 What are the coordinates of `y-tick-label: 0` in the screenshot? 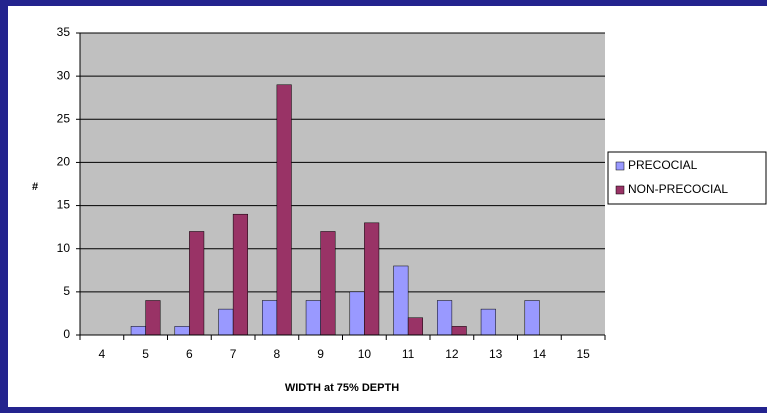 It's located at (66, 334).